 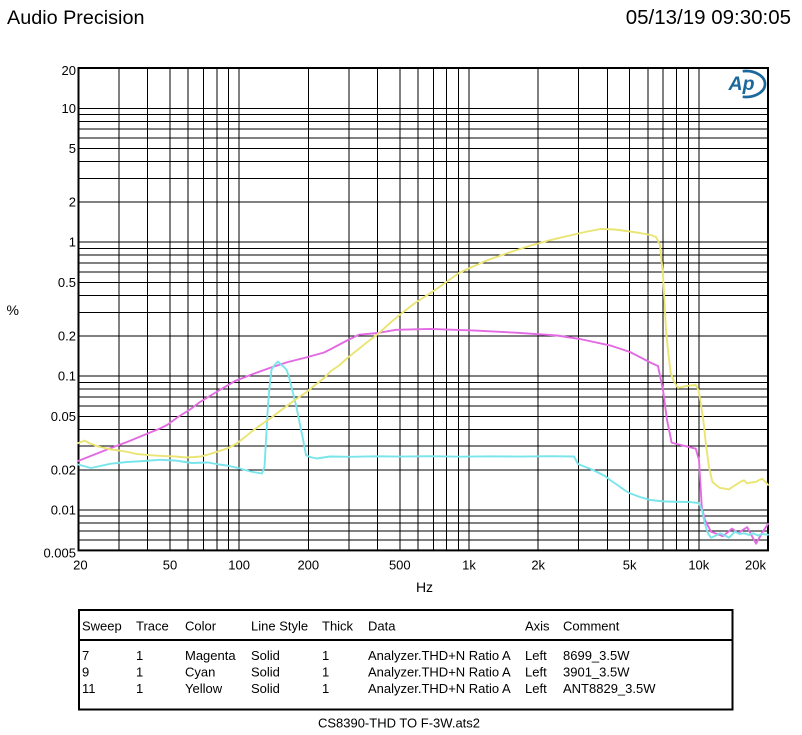 I want to click on svg-text: 5k, so click(x=630, y=565).